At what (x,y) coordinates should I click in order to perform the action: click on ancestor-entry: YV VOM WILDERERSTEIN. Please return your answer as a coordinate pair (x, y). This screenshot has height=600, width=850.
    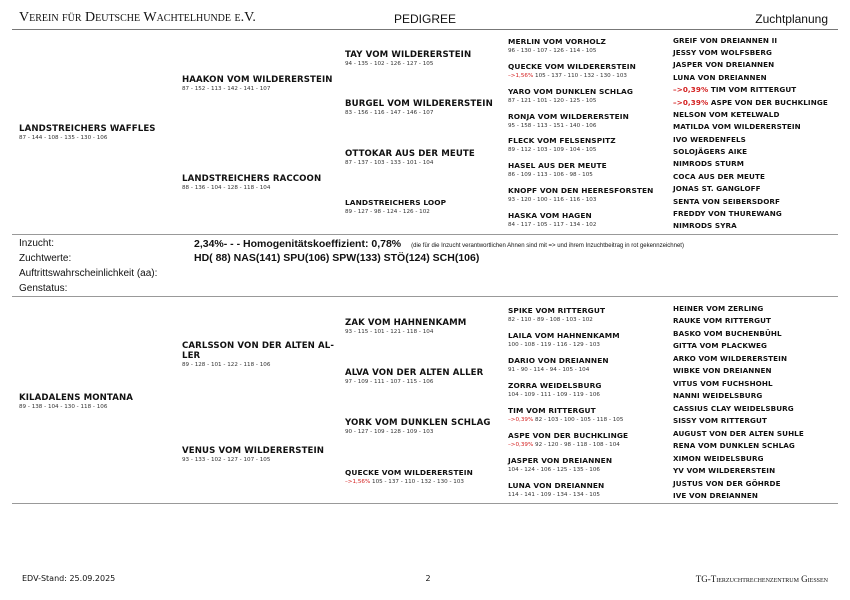
    Looking at the image, I should click on (758, 470).